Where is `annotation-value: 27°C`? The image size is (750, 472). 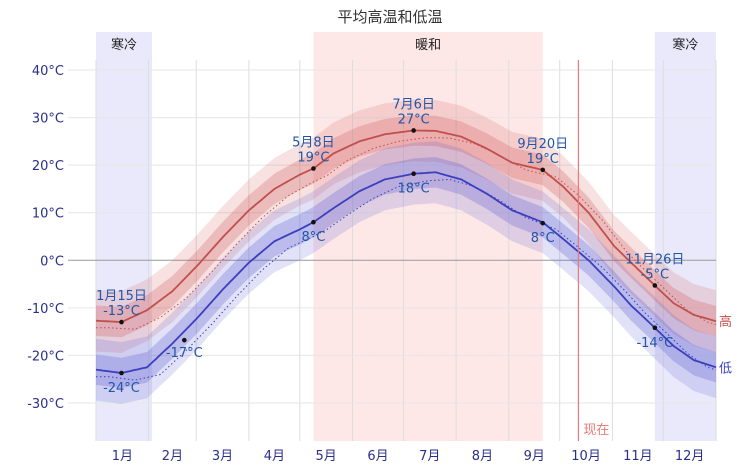 annotation-value: 27°C is located at coordinates (414, 119).